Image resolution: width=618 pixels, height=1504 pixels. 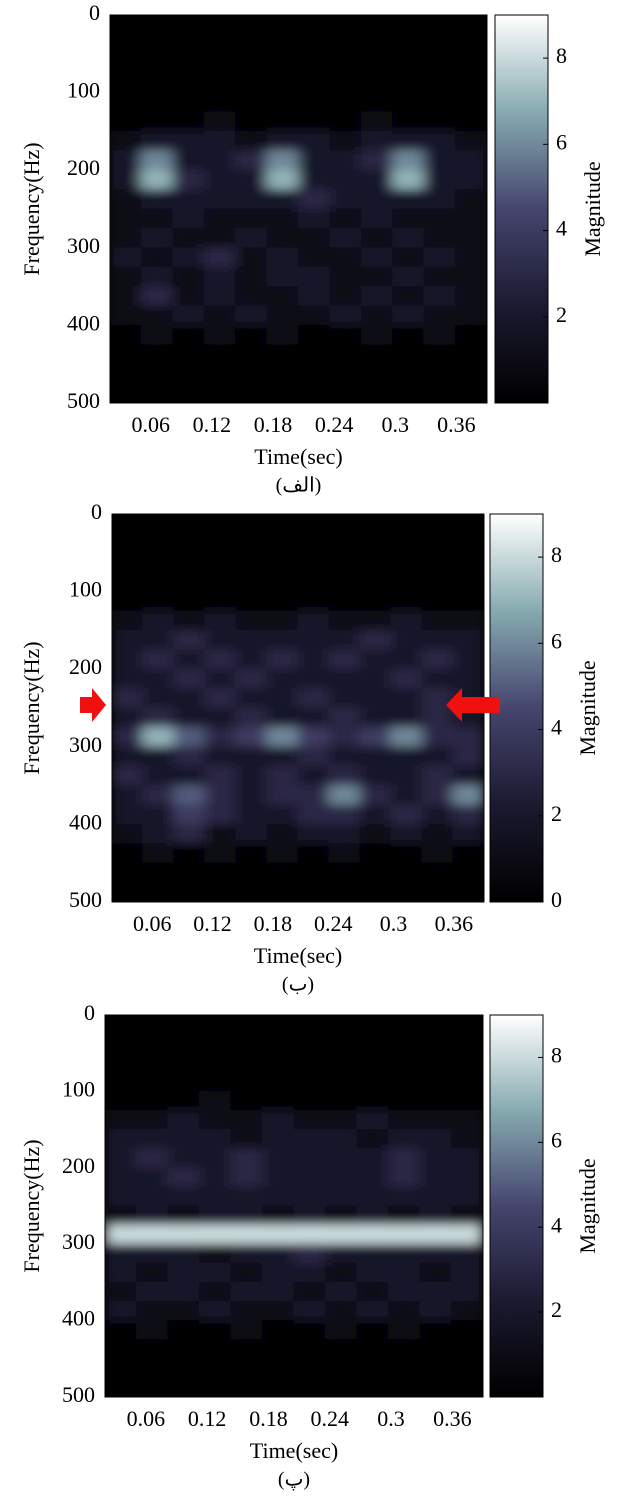 I want to click on caption: (ب), so click(x=298, y=985).